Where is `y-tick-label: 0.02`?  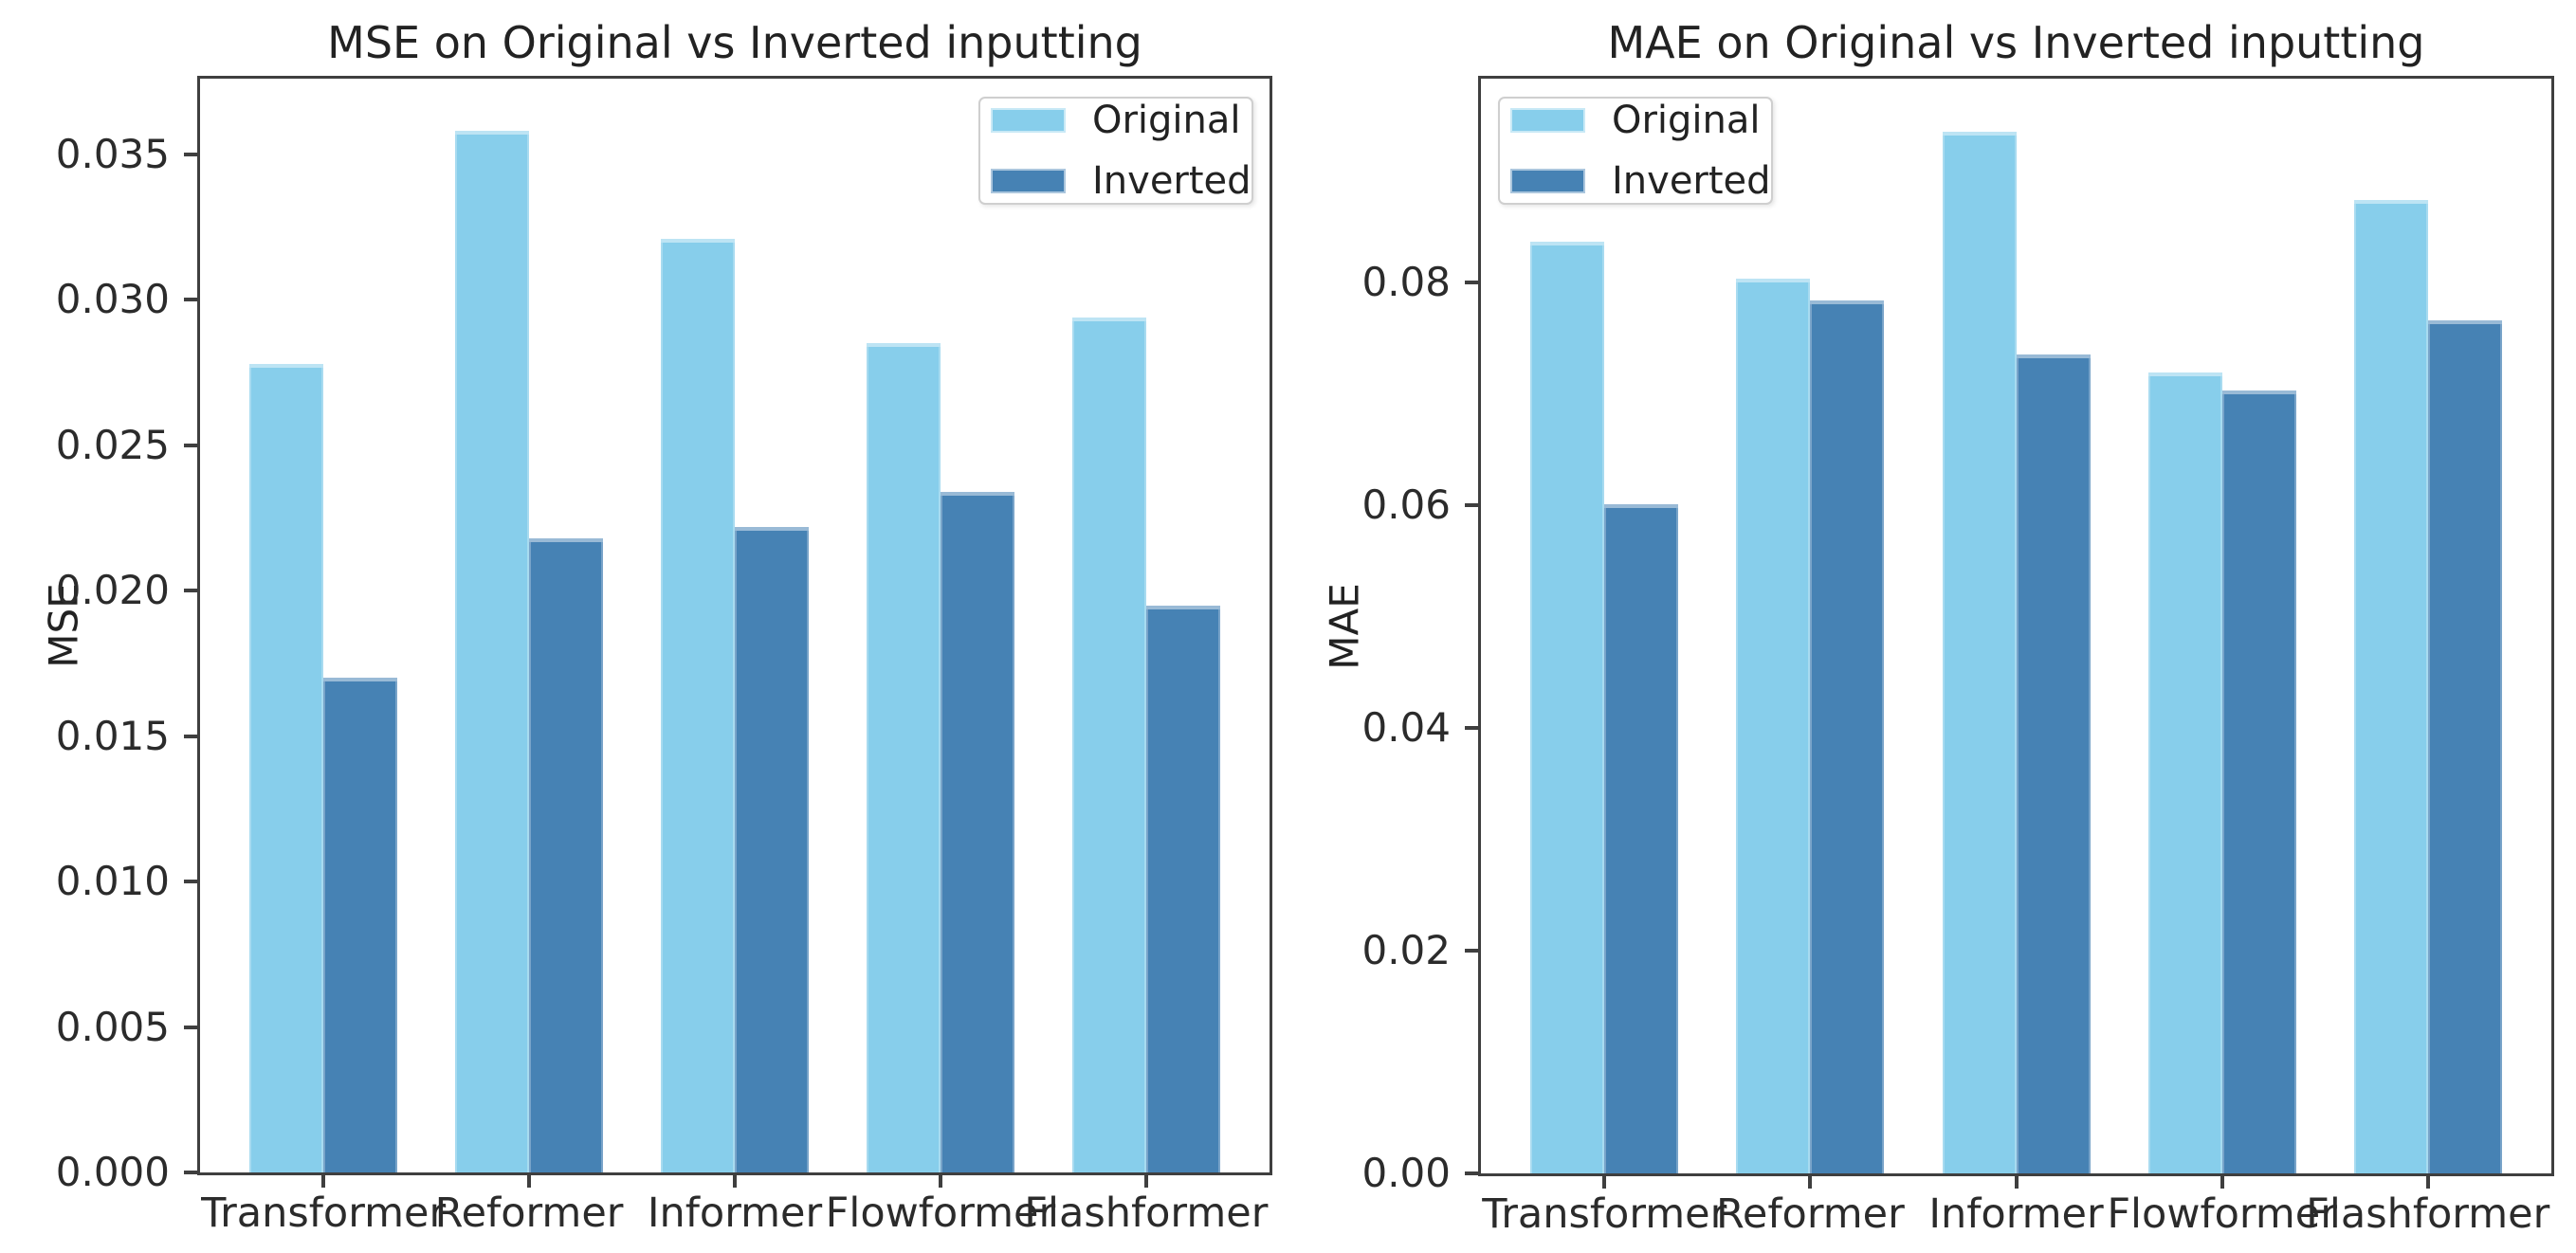
y-tick-label: 0.02 is located at coordinates (1406, 950).